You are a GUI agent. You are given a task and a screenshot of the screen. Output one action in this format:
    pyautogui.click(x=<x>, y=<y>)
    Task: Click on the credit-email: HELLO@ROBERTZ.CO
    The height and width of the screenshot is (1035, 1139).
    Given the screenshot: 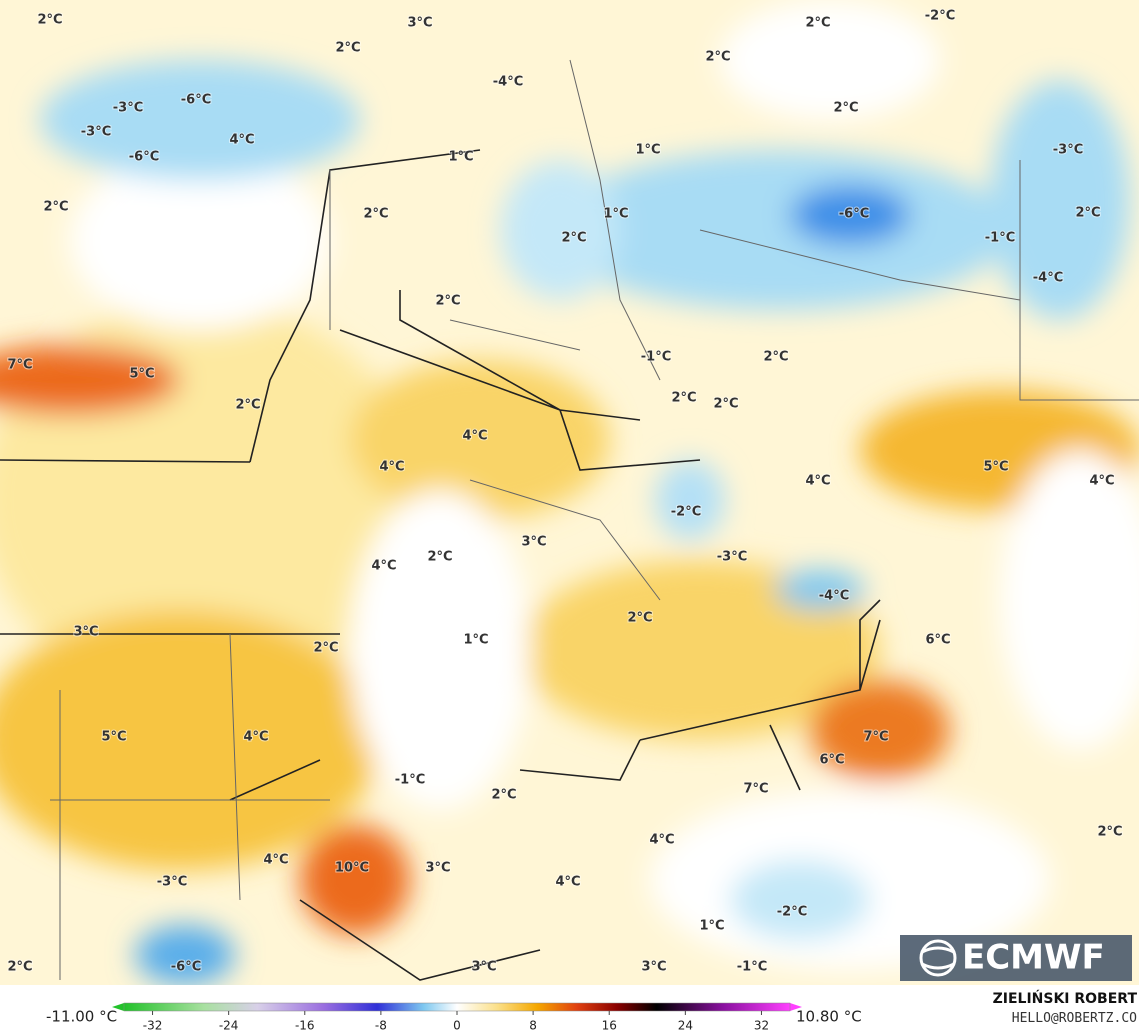 What is the action you would take?
    pyautogui.click(x=1074, y=1018)
    